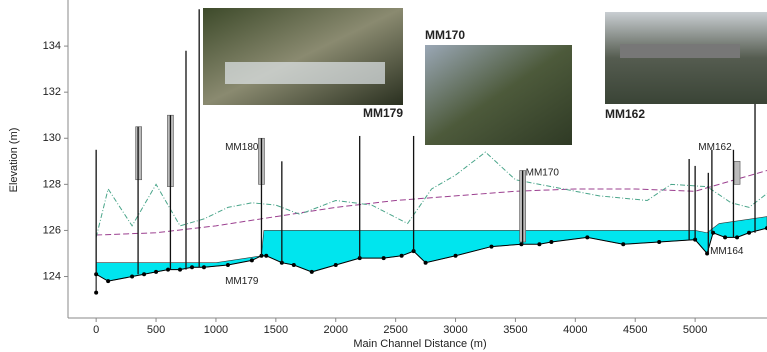  I want to click on x-tick-label: 0, so click(96, 330).